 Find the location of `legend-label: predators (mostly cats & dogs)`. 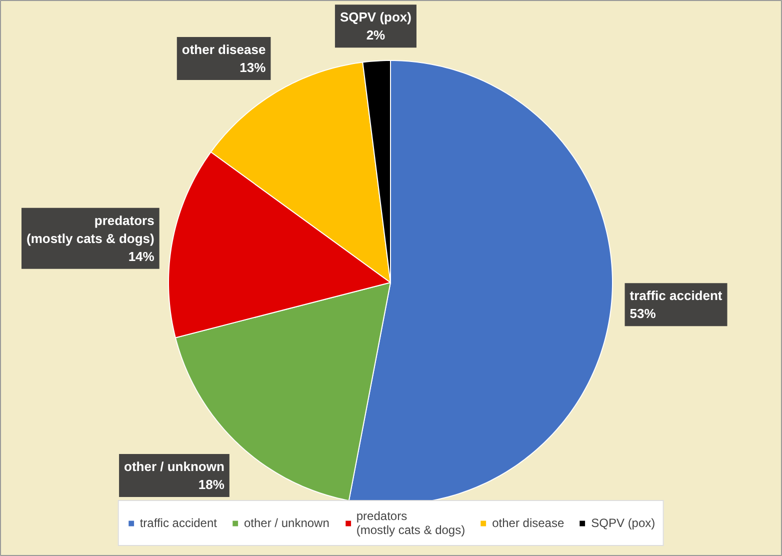

legend-label: predators (mostly cats & dogs) is located at coordinates (411, 523).